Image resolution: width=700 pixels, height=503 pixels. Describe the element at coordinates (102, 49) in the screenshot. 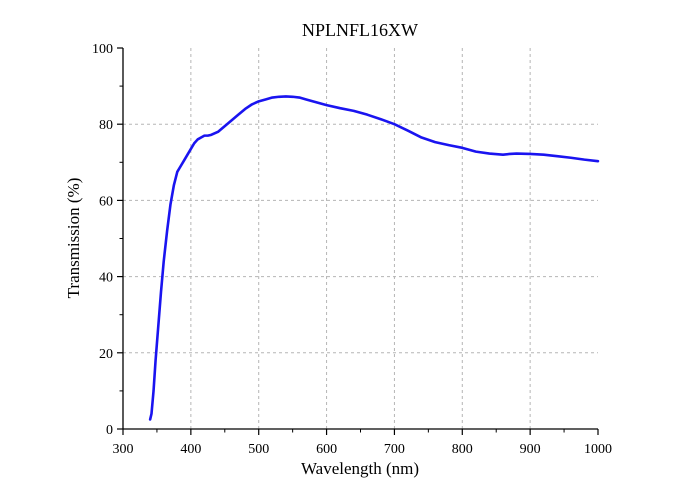

I see `y-tick-label: 100` at that location.